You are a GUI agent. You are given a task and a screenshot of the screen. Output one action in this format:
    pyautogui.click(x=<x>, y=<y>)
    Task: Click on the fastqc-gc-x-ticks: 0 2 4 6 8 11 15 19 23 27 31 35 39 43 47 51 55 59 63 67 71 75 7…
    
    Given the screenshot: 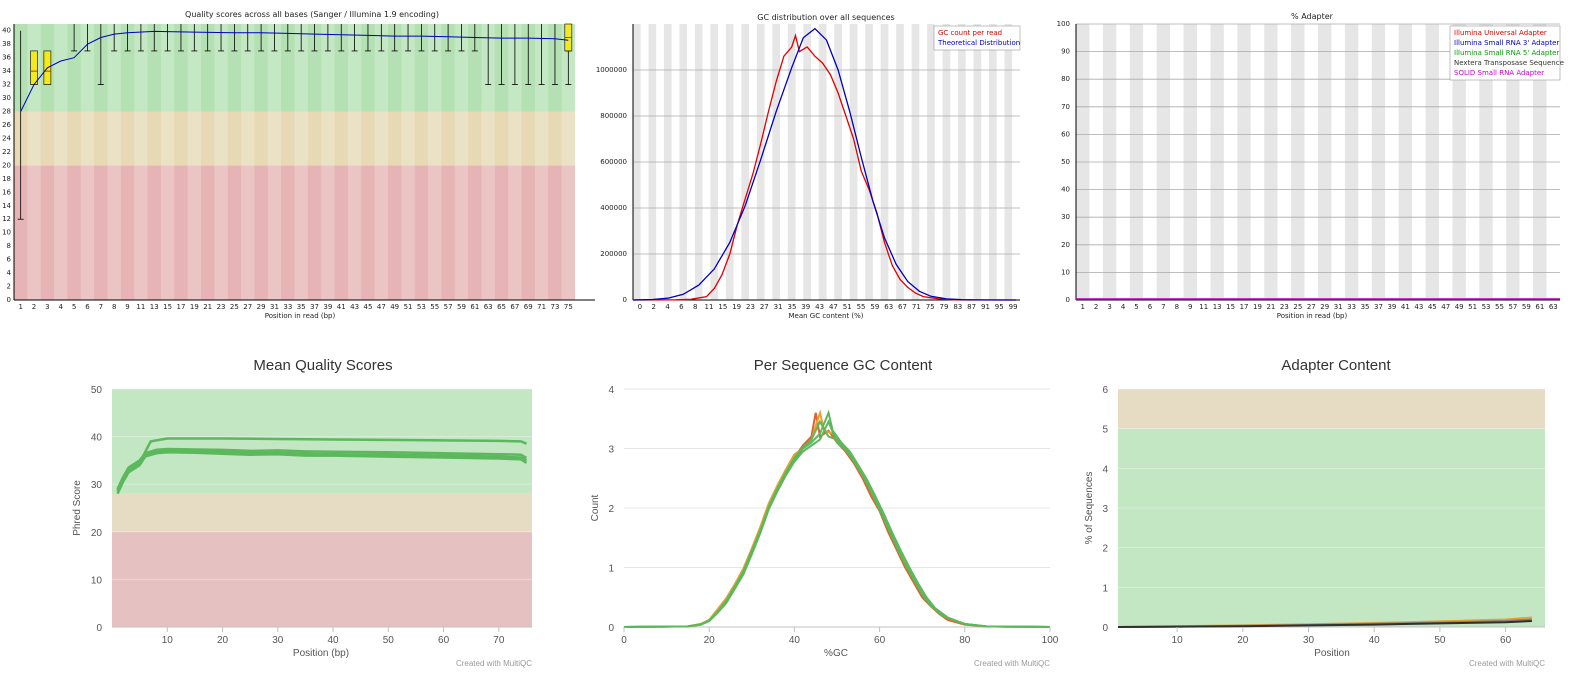 What is the action you would take?
    pyautogui.click(x=828, y=307)
    